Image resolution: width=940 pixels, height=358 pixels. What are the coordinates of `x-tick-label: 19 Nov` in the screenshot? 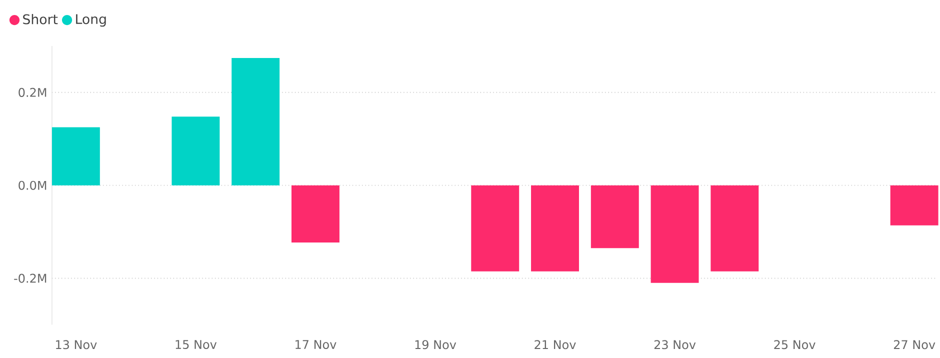 It's located at (435, 345).